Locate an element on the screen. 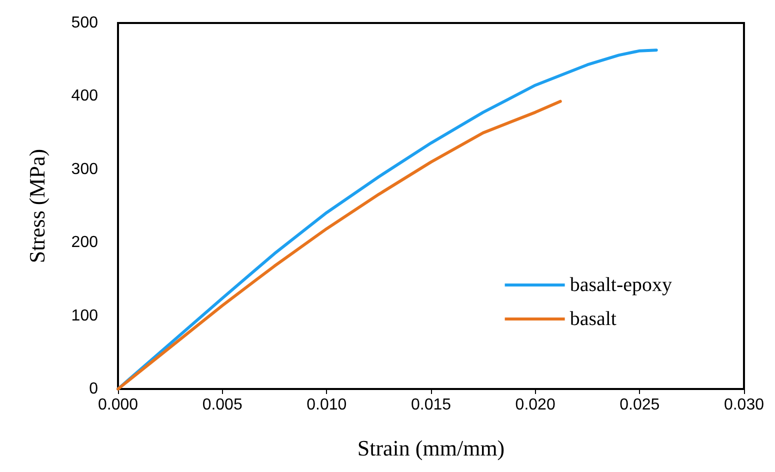  x-tick-label: 0.005 is located at coordinates (222, 405).